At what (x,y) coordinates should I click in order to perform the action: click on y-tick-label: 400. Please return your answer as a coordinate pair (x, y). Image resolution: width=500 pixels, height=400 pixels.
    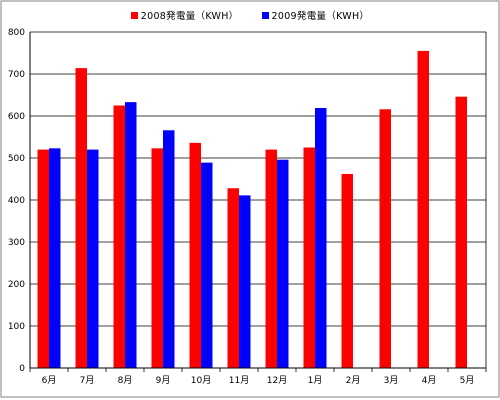
    Looking at the image, I should click on (16, 201).